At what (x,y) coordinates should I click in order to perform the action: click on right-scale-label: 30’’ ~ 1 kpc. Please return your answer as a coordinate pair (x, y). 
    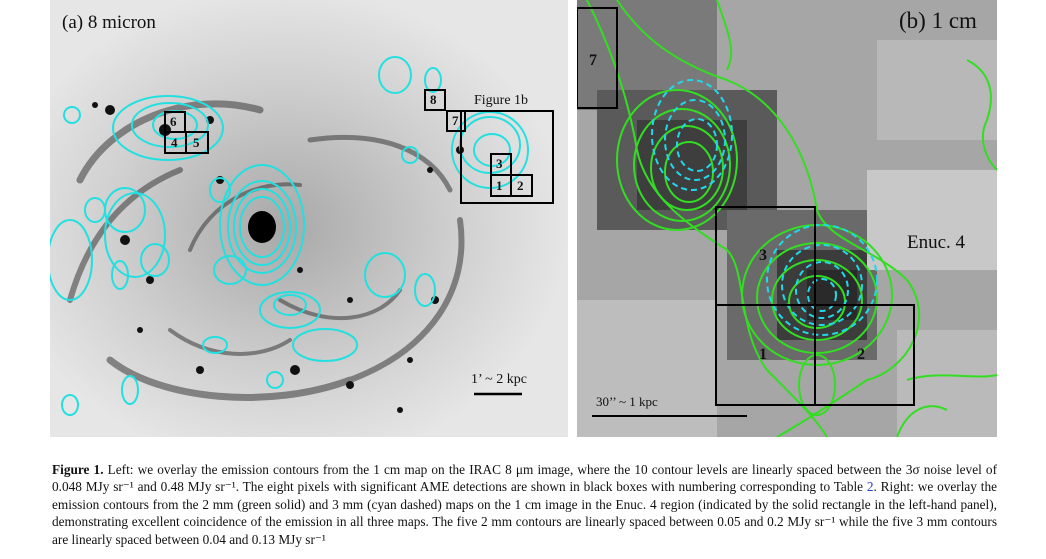
    Looking at the image, I should click on (627, 401).